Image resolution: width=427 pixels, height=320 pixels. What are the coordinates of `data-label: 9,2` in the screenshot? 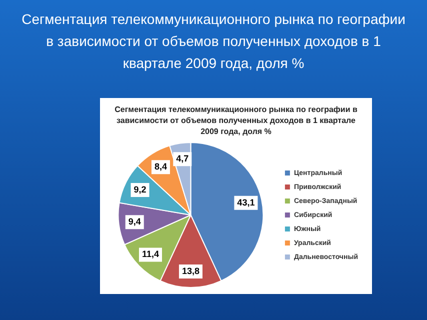 It's located at (140, 189).